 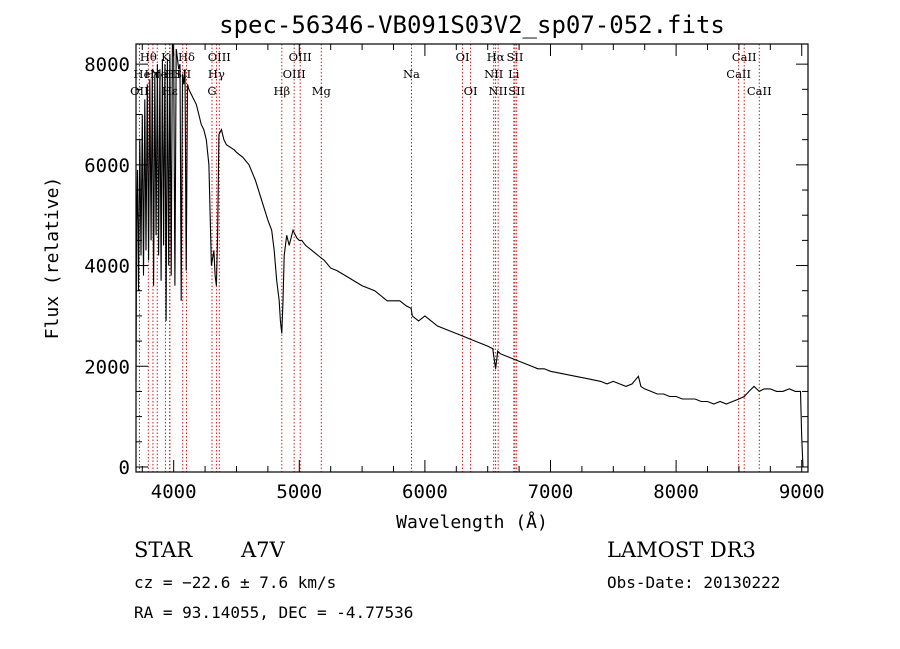 I want to click on spectral-line-label: Hδ, so click(x=186, y=57).